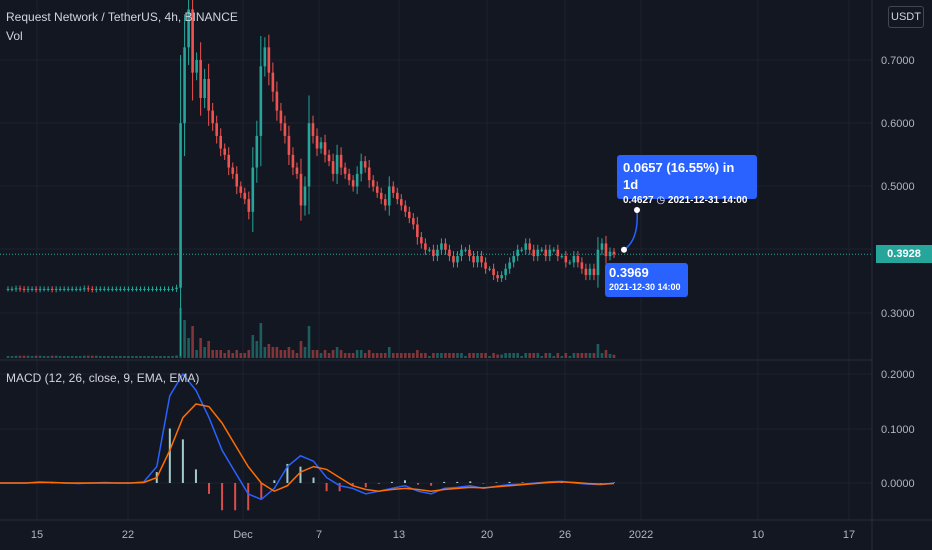 This screenshot has height=550, width=932. Describe the element at coordinates (906, 17) in the screenshot. I see `currency-badge: USDT` at that location.